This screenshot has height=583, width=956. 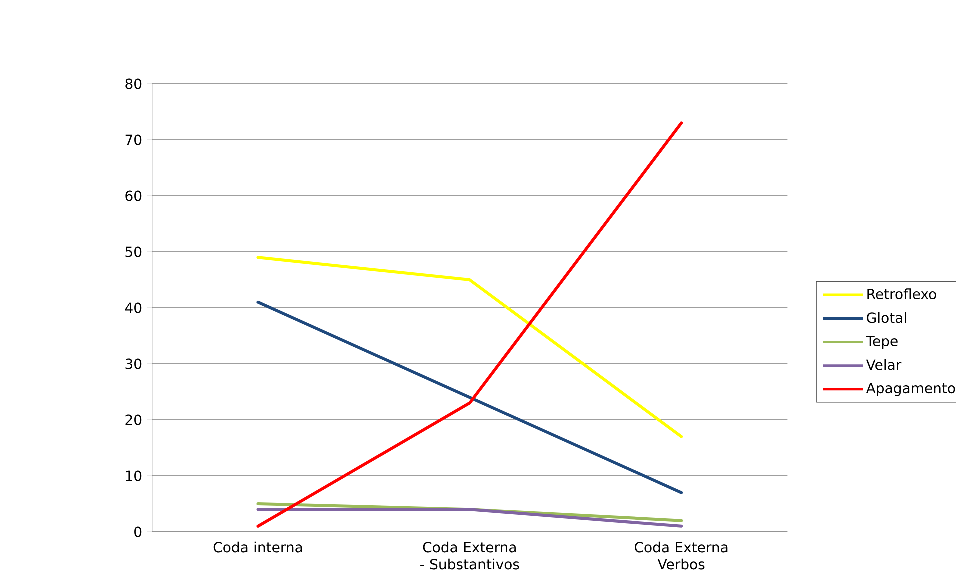 What do you see at coordinates (470, 556) in the screenshot?
I see `x-tick-label: Coda Externa - Substantivos` at bounding box center [470, 556].